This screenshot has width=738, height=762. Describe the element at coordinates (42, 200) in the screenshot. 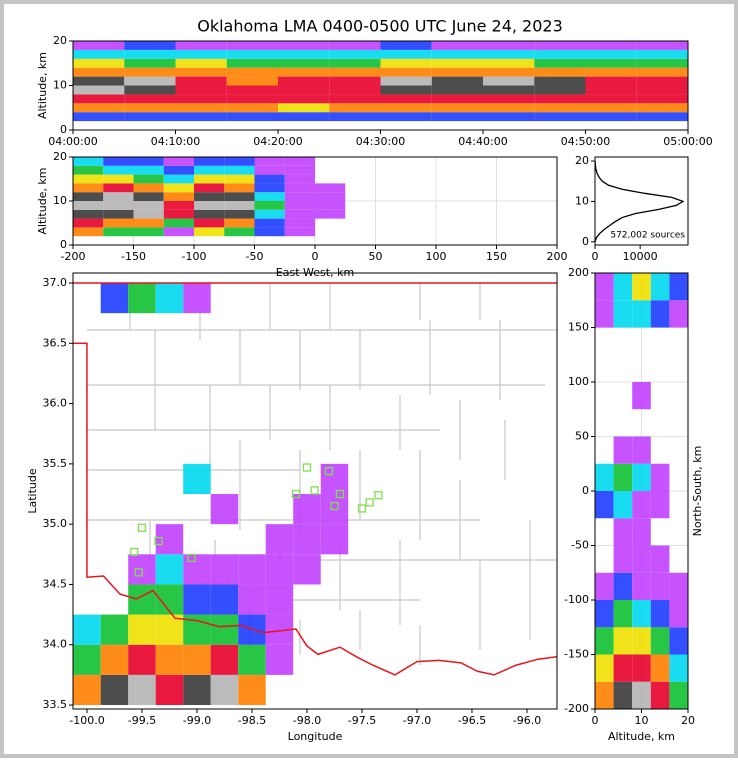

I see `y-axis-label: Altitude, km` at that location.